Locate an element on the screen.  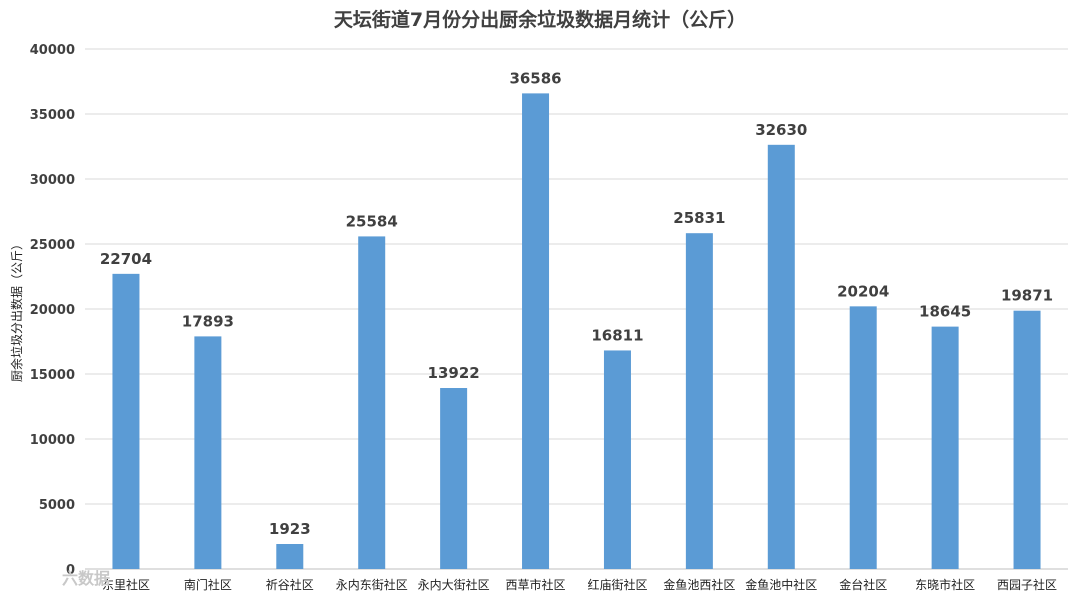
y-tick-label: 40000 is located at coordinates (52, 50).